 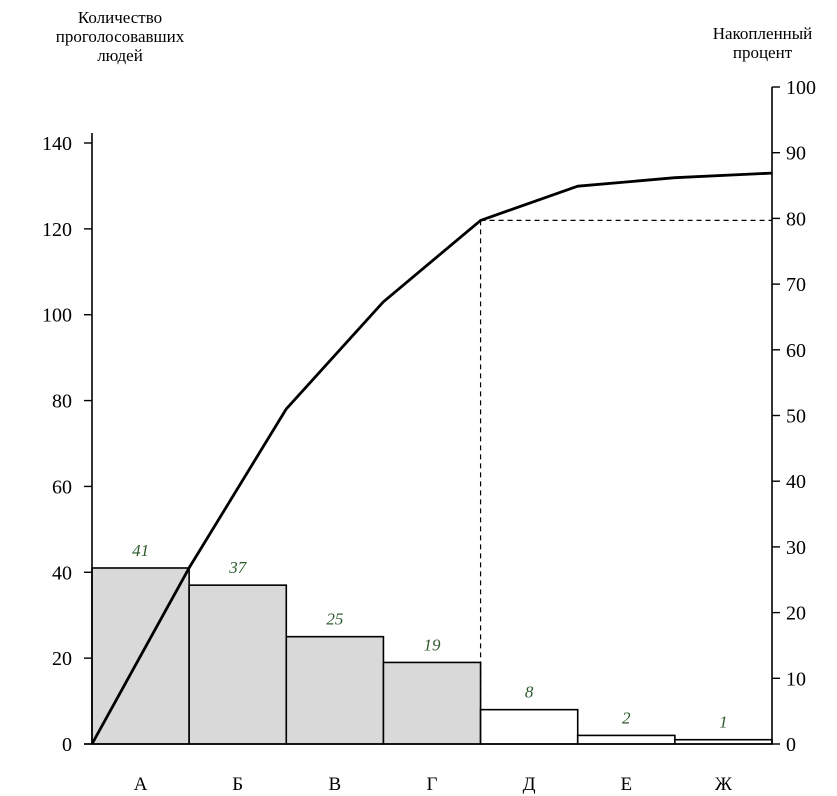 I want to click on data-label-4: 19, so click(x=433, y=644).